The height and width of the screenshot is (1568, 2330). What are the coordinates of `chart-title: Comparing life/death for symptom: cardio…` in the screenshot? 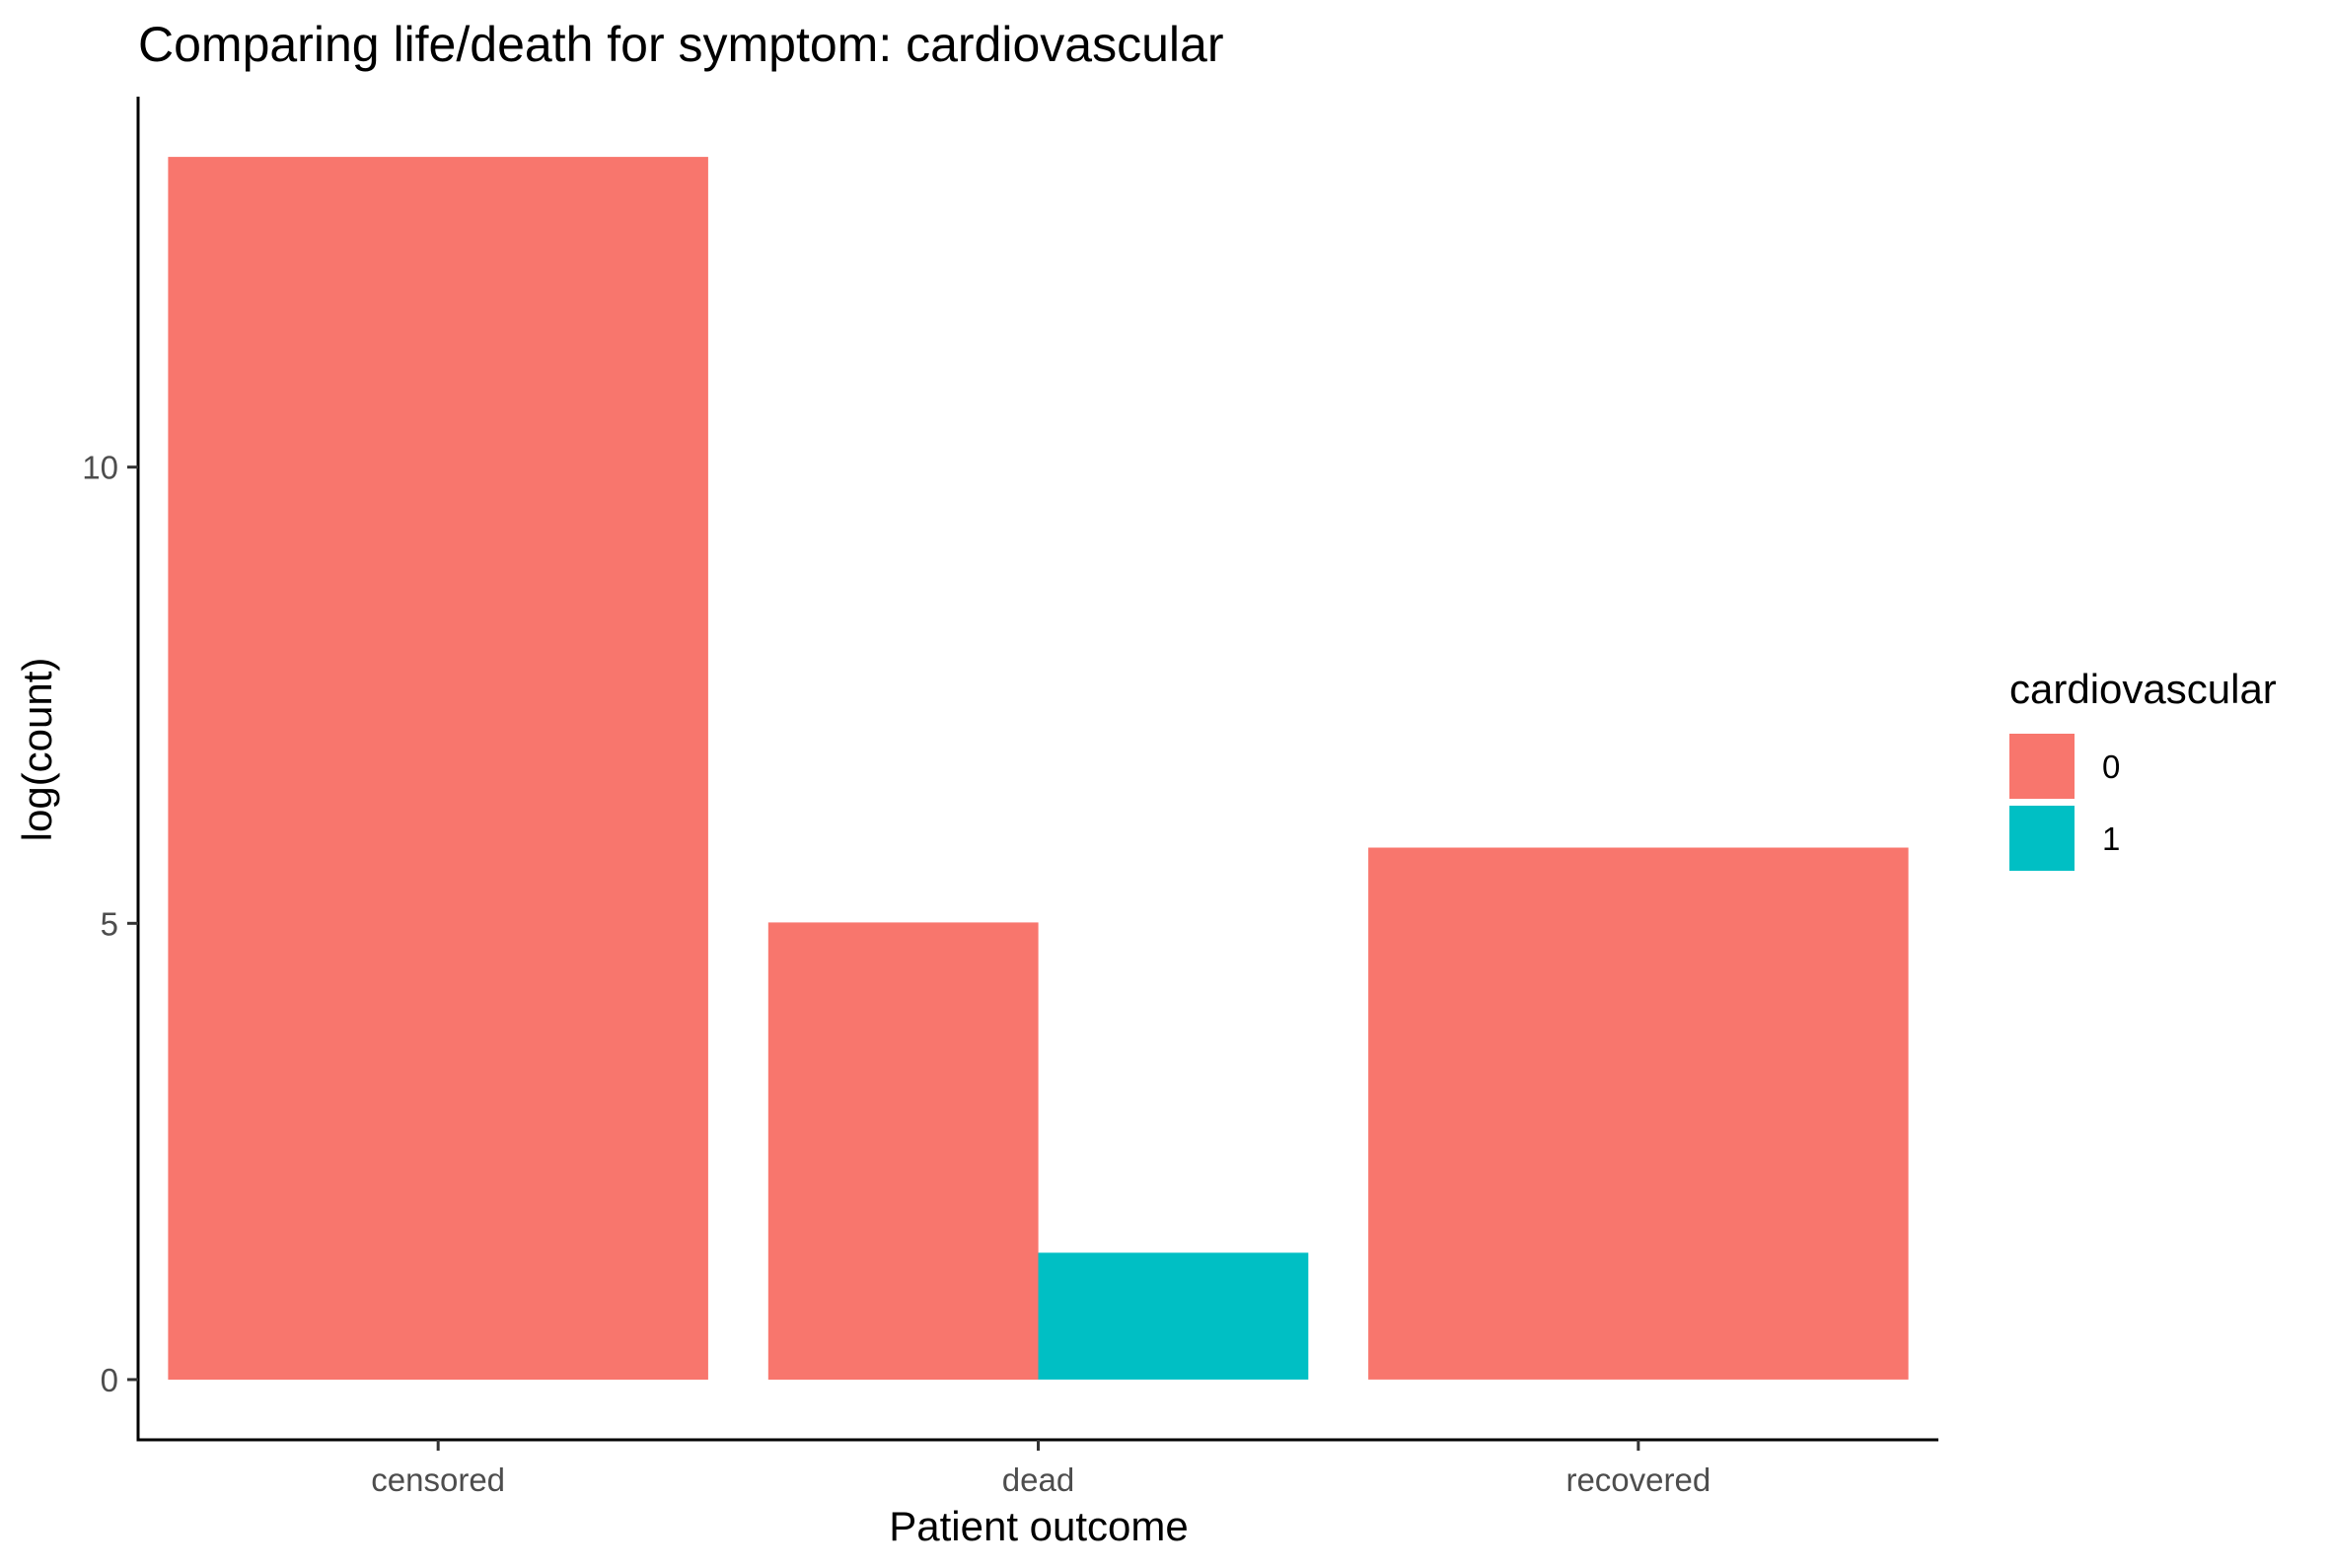 It's located at (681, 44).